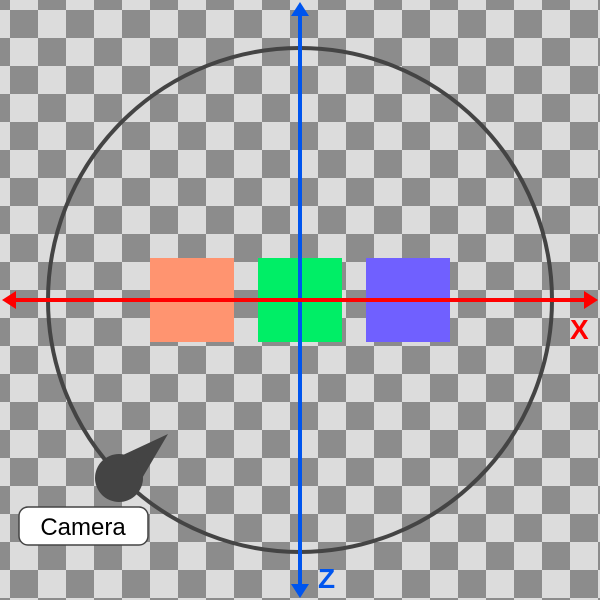 This screenshot has height=600, width=600. I want to click on x-axis-arrow-left, so click(9, 300).